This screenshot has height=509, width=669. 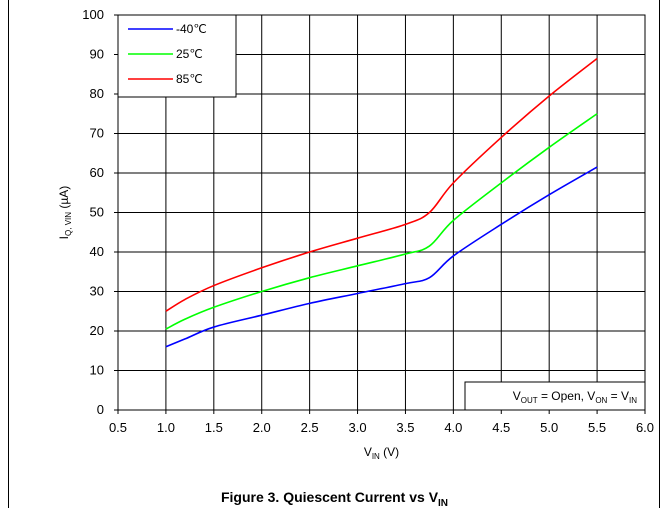 What do you see at coordinates (97, 133) in the screenshot?
I see `y-tick-label: 70` at bounding box center [97, 133].